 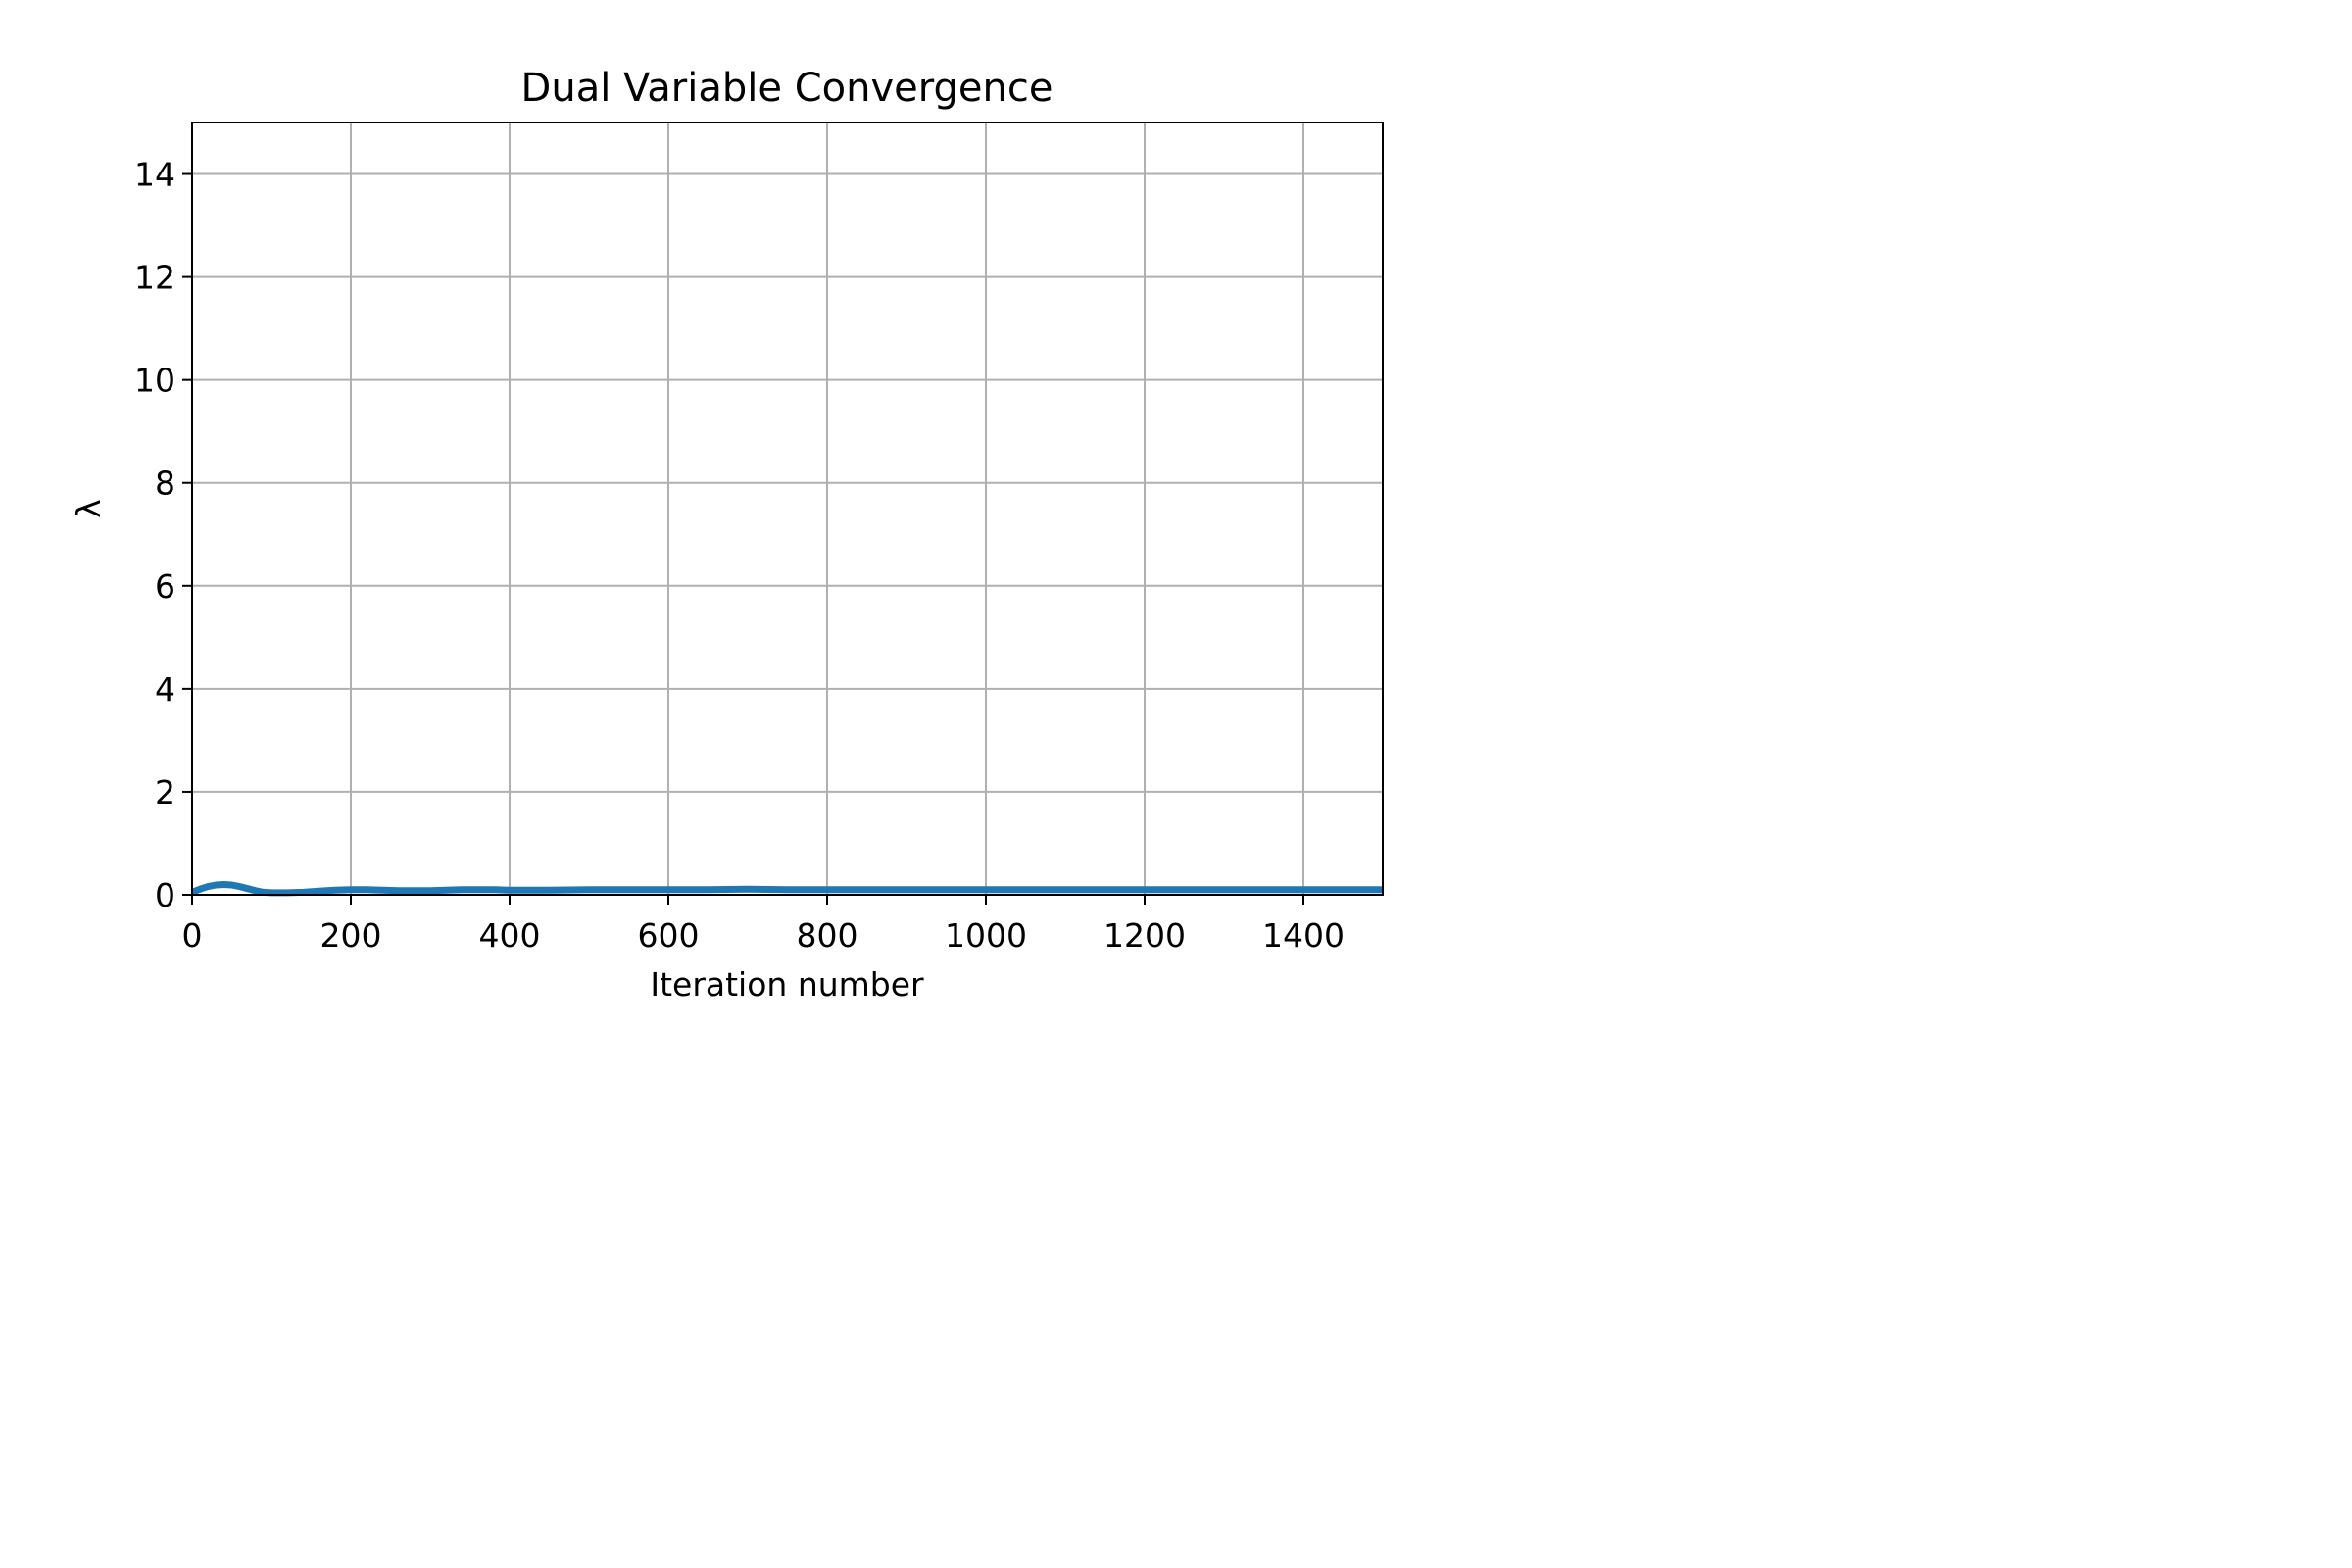 I want to click on y-tick-label: 10, so click(x=154, y=381).